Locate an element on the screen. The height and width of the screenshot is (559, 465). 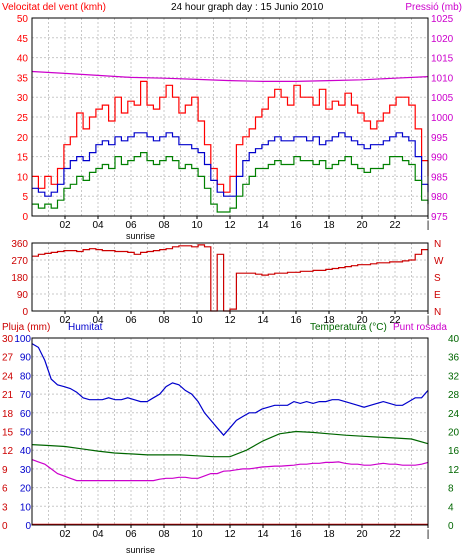
wind-x-tick-label: 16 is located at coordinates (296, 225).